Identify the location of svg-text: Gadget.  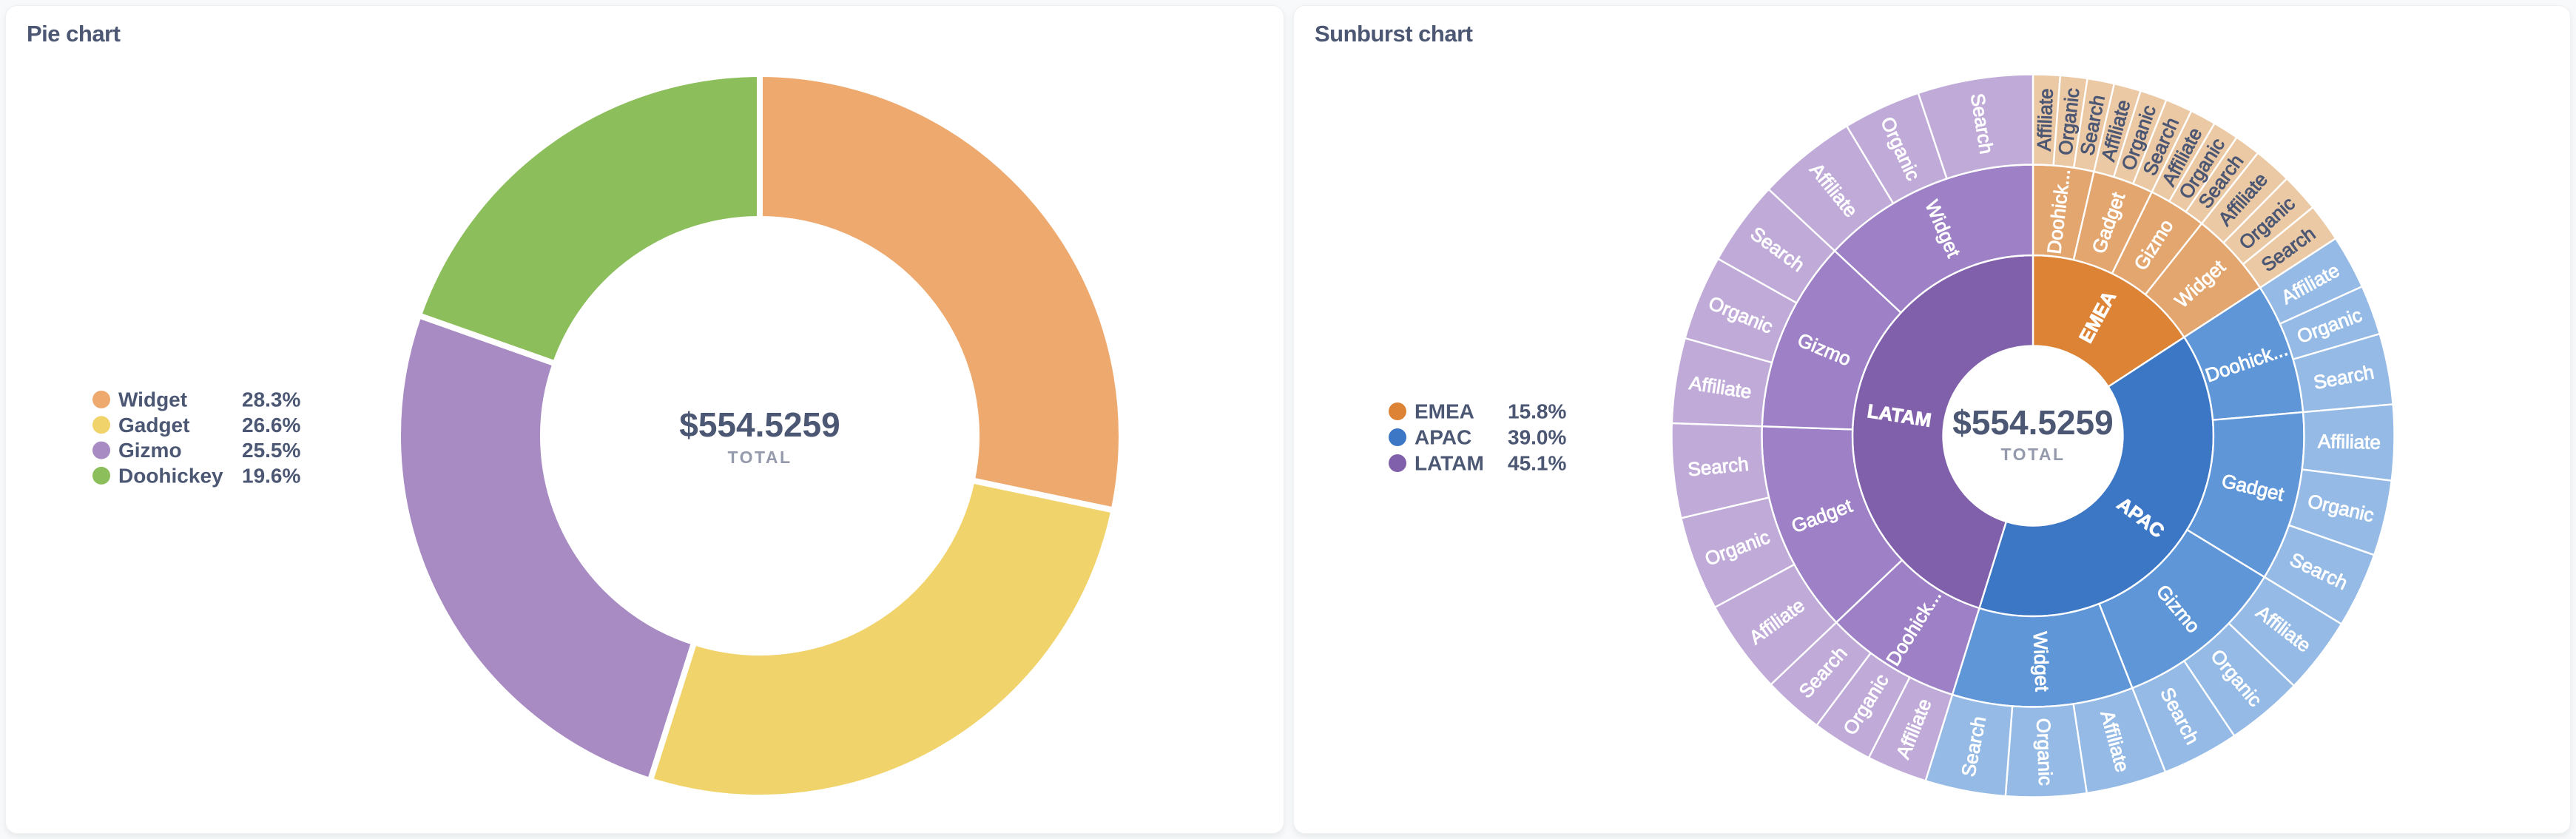
(153, 425).